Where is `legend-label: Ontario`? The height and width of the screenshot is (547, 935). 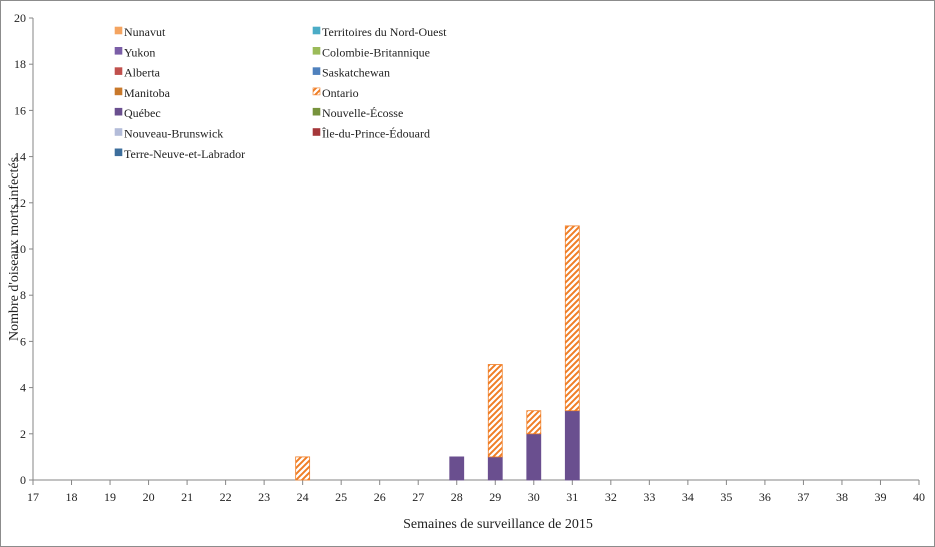
legend-label: Ontario is located at coordinates (340, 93).